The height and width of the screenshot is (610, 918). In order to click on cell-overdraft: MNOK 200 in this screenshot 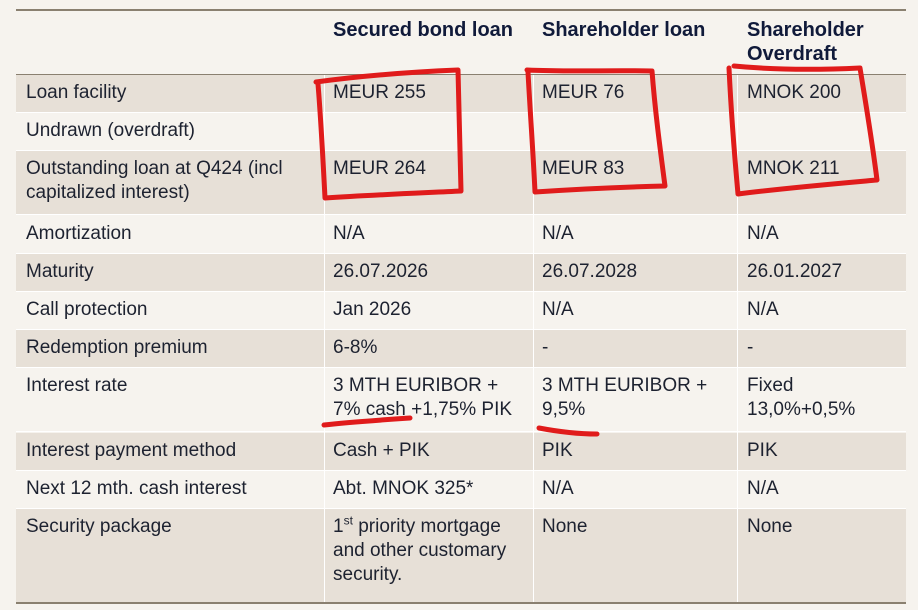, I will do `click(794, 92)`.